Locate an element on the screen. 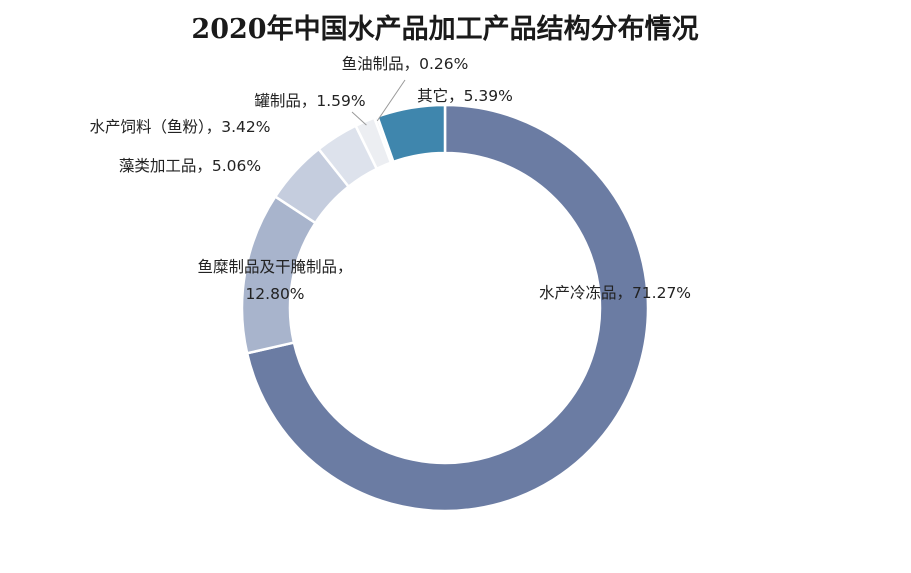 The width and height of the screenshot is (911, 573). slice-label-1: 水产冷冻品，71.27% is located at coordinates (615, 293).